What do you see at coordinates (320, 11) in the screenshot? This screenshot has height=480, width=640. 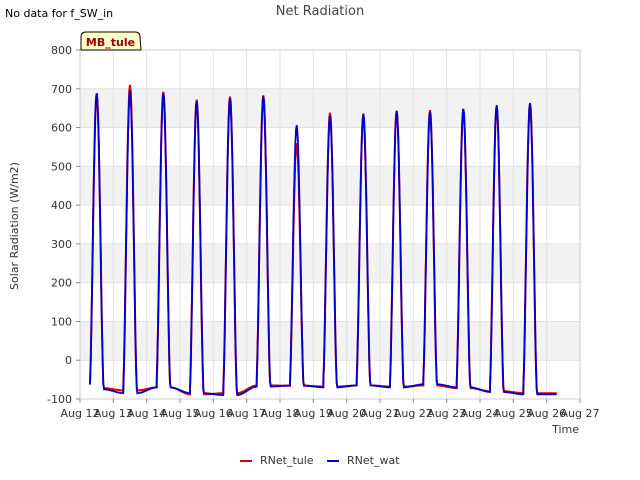 I see `chart-title: Net Radiation` at bounding box center [320, 11].